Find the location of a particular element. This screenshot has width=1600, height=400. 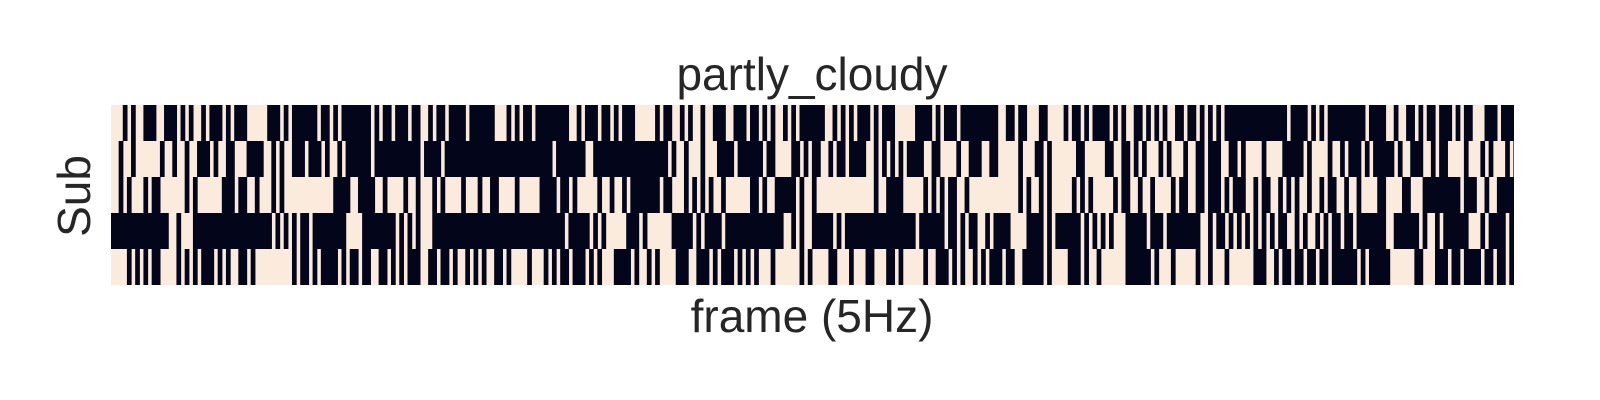

x-axis-label: frame (5Hz) is located at coordinates (812, 316).